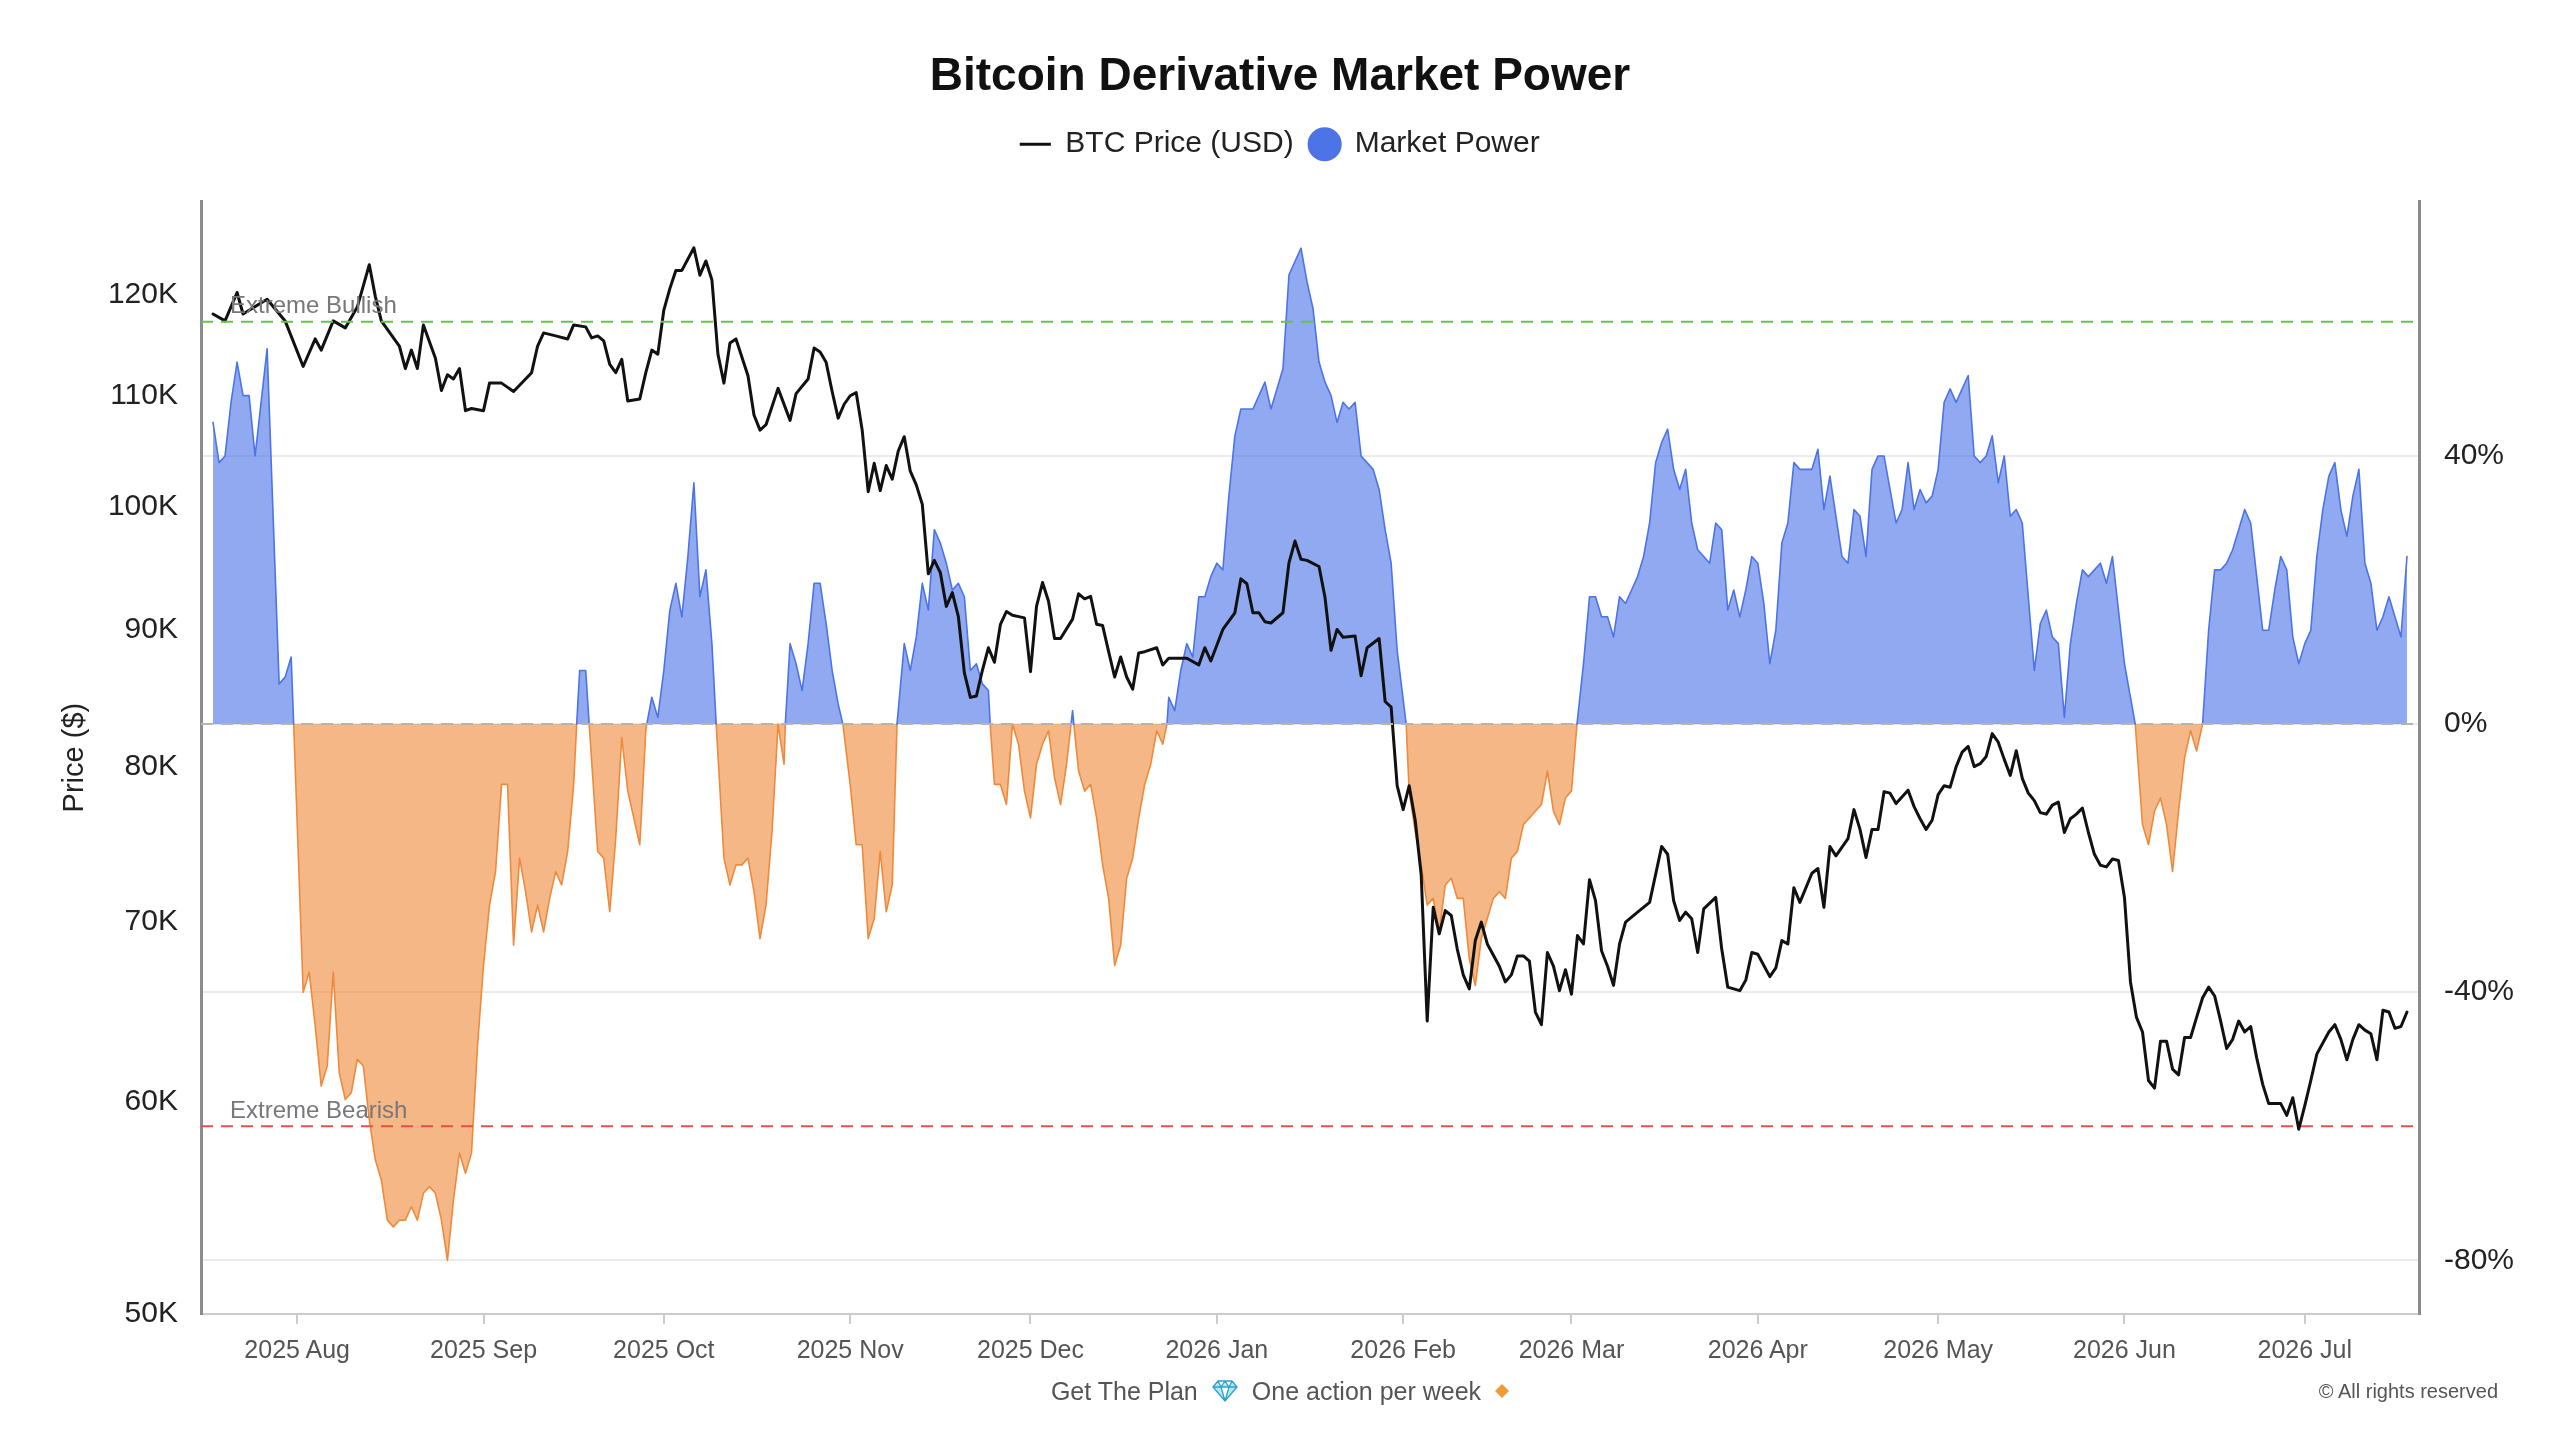 The height and width of the screenshot is (1440, 2560). What do you see at coordinates (2474, 454) in the screenshot?
I see `y2-tick-label: 40%` at bounding box center [2474, 454].